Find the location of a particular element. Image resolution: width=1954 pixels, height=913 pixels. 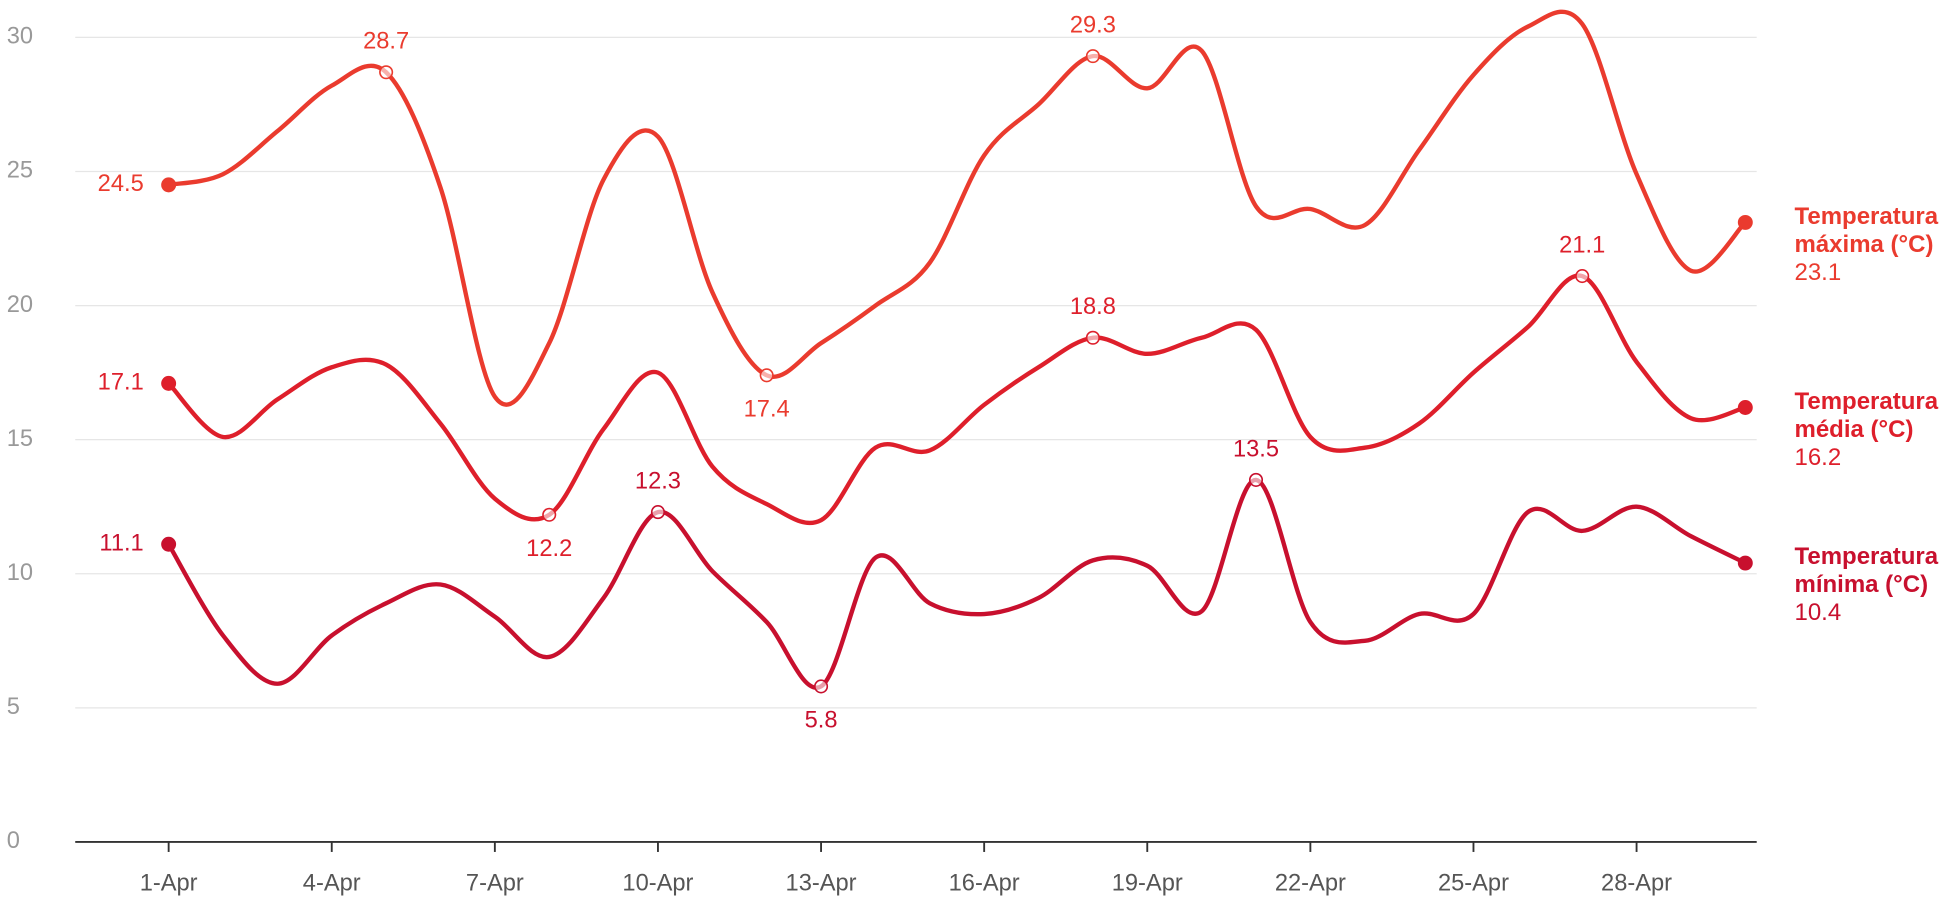

legend-value: 10.4 is located at coordinates (1818, 613).